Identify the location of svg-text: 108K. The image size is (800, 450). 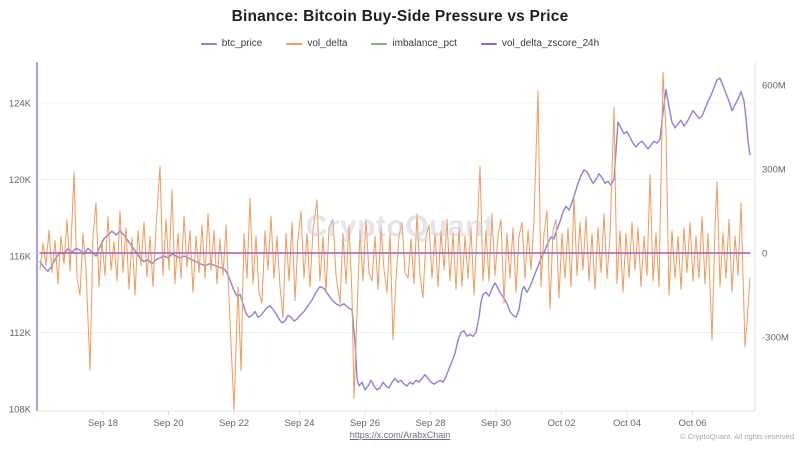
(20, 410).